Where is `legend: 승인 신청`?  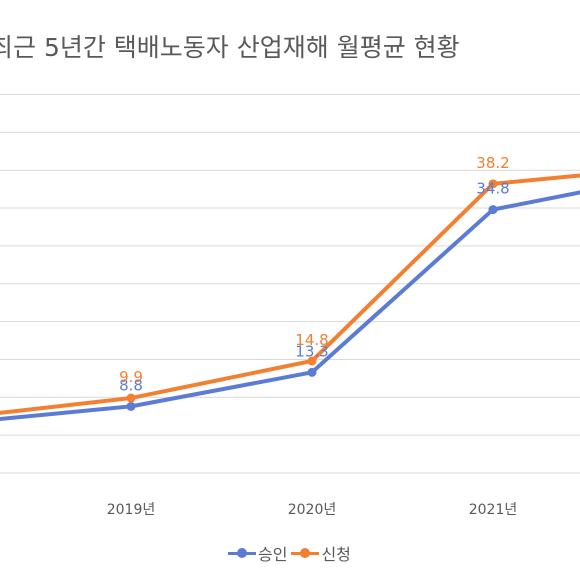
legend: 승인 신청 is located at coordinates (289, 553).